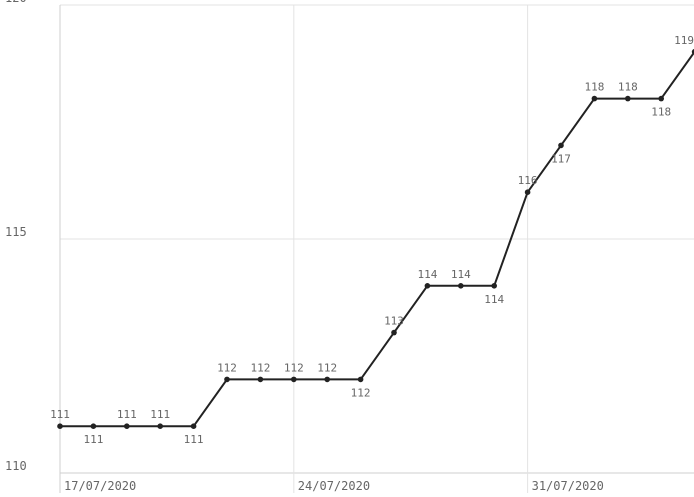  What do you see at coordinates (100, 486) in the screenshot?
I see `x-tick-label: 17/07/2020` at bounding box center [100, 486].